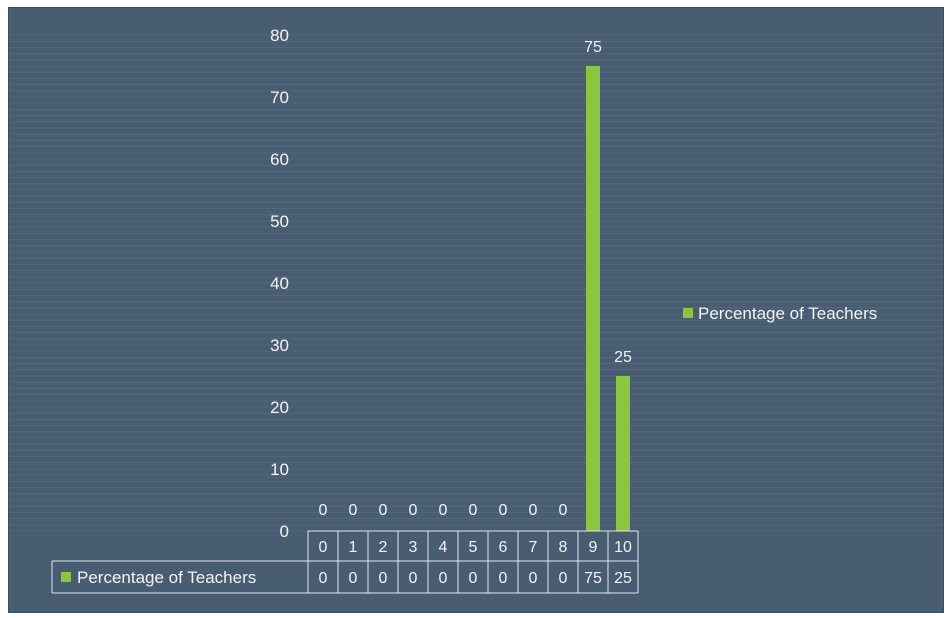  I want to click on table-category-cell: 1, so click(353, 547).